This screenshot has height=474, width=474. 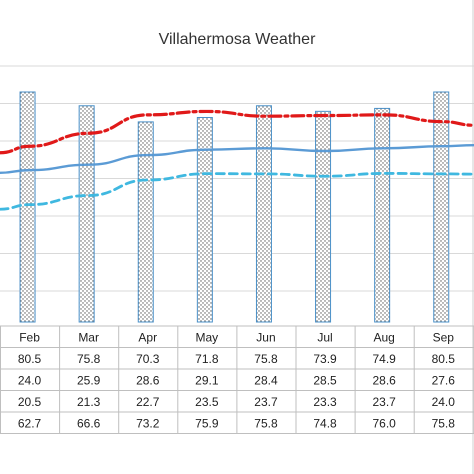 What do you see at coordinates (89, 402) in the screenshot?
I see `table-cell: 21.3` at bounding box center [89, 402].